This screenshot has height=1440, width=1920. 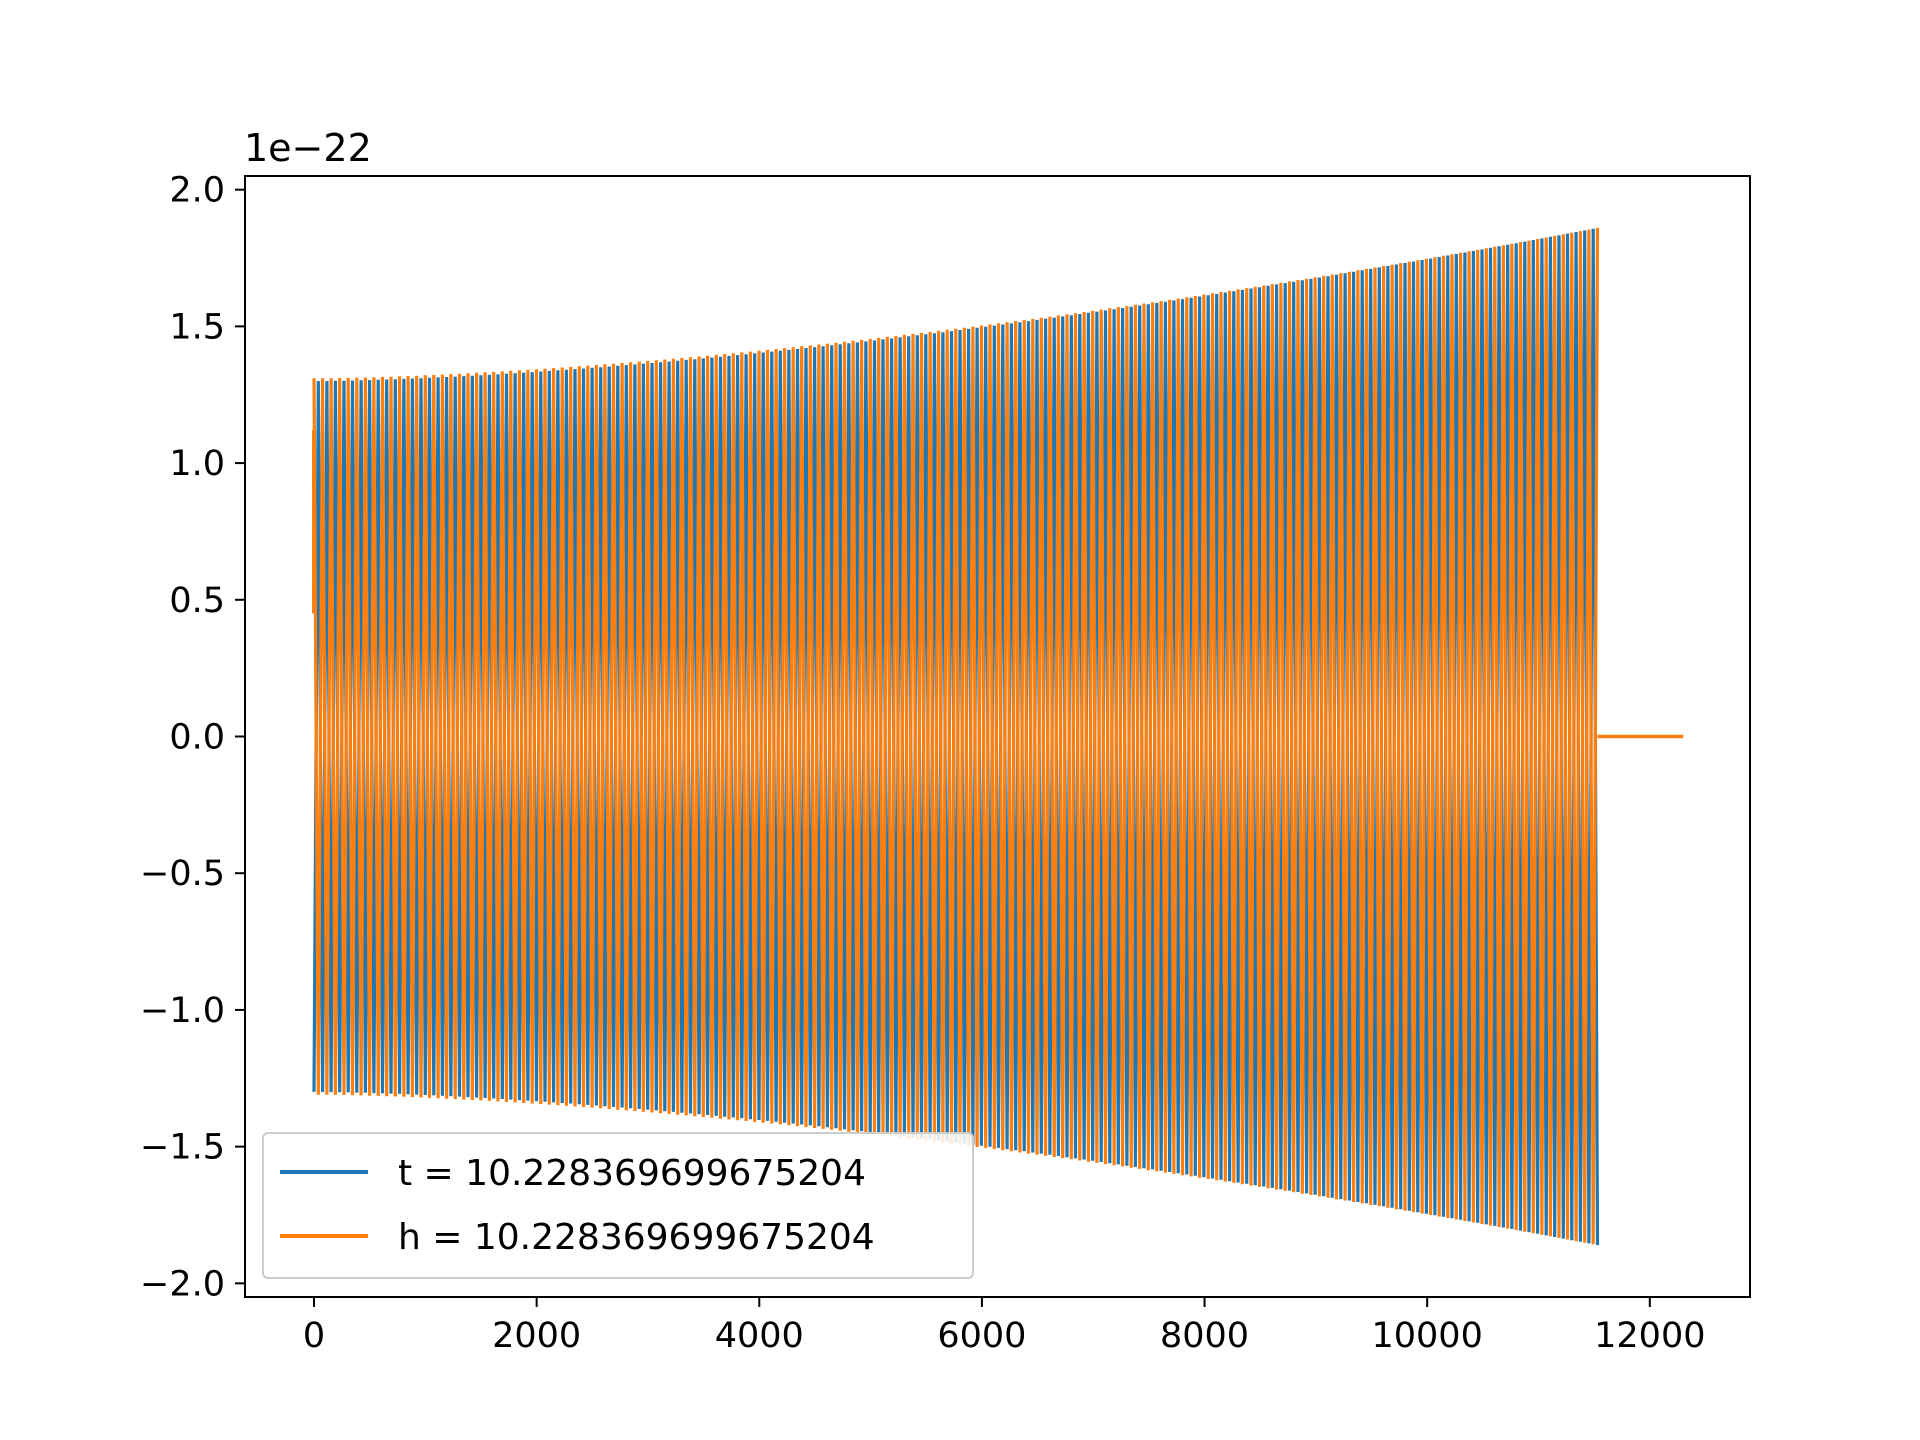 What do you see at coordinates (1427, 1336) in the screenshot?
I see `x-tick-label: 10000` at bounding box center [1427, 1336].